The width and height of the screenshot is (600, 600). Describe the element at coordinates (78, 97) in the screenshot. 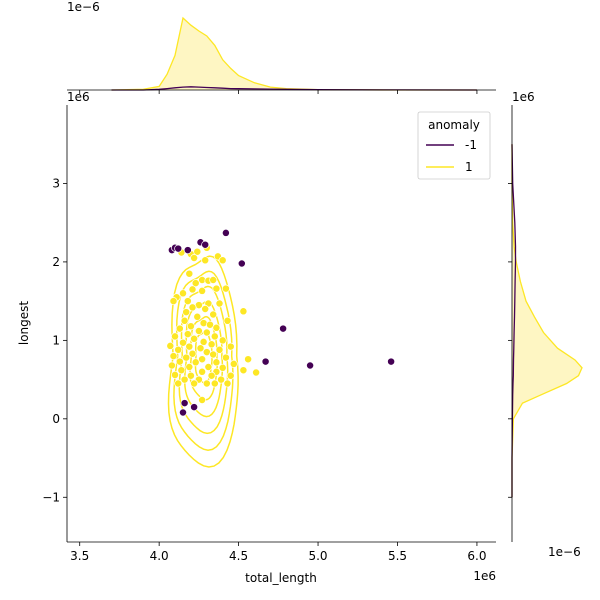

I see `y-offset-text: 1e6` at that location.